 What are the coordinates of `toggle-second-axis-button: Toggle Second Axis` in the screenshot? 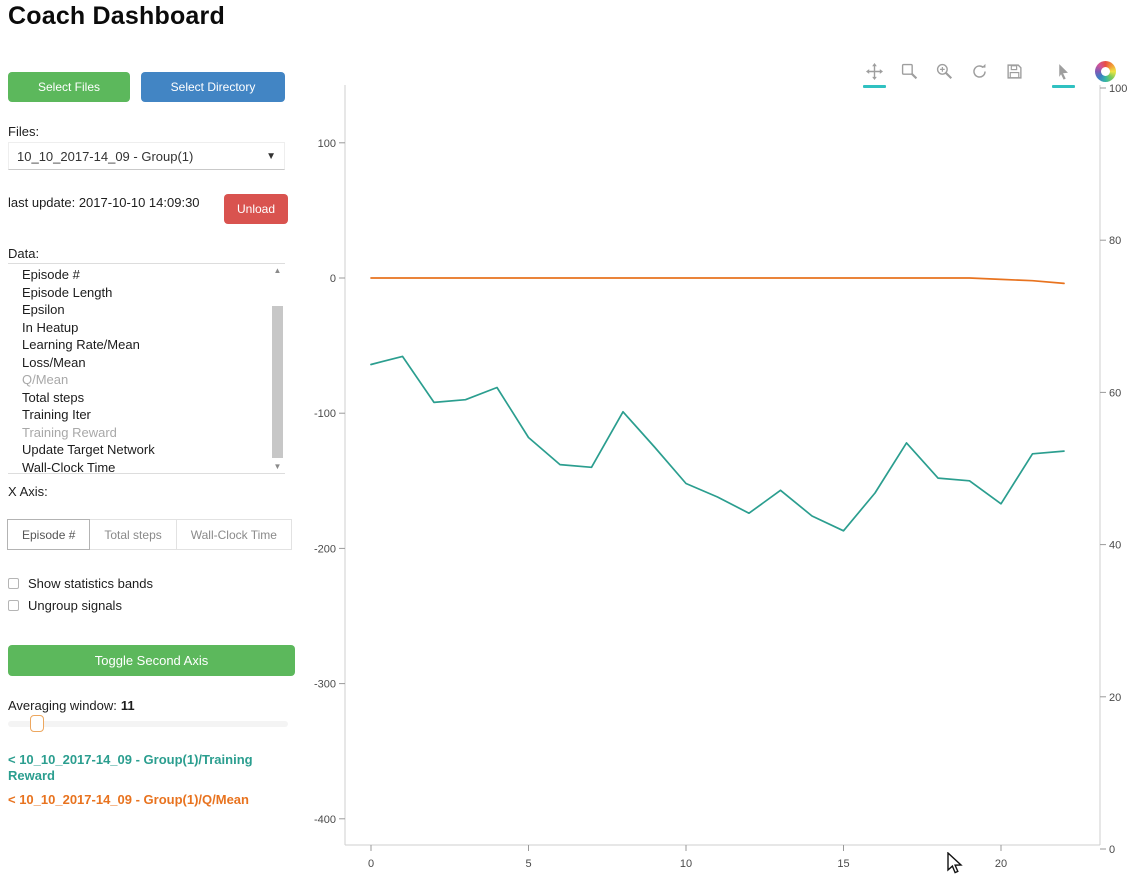 It's located at (151, 660).